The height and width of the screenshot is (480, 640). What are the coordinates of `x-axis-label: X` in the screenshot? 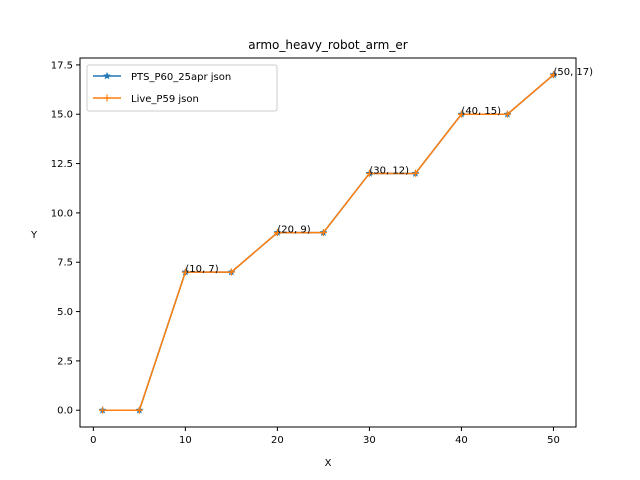 It's located at (328, 463).